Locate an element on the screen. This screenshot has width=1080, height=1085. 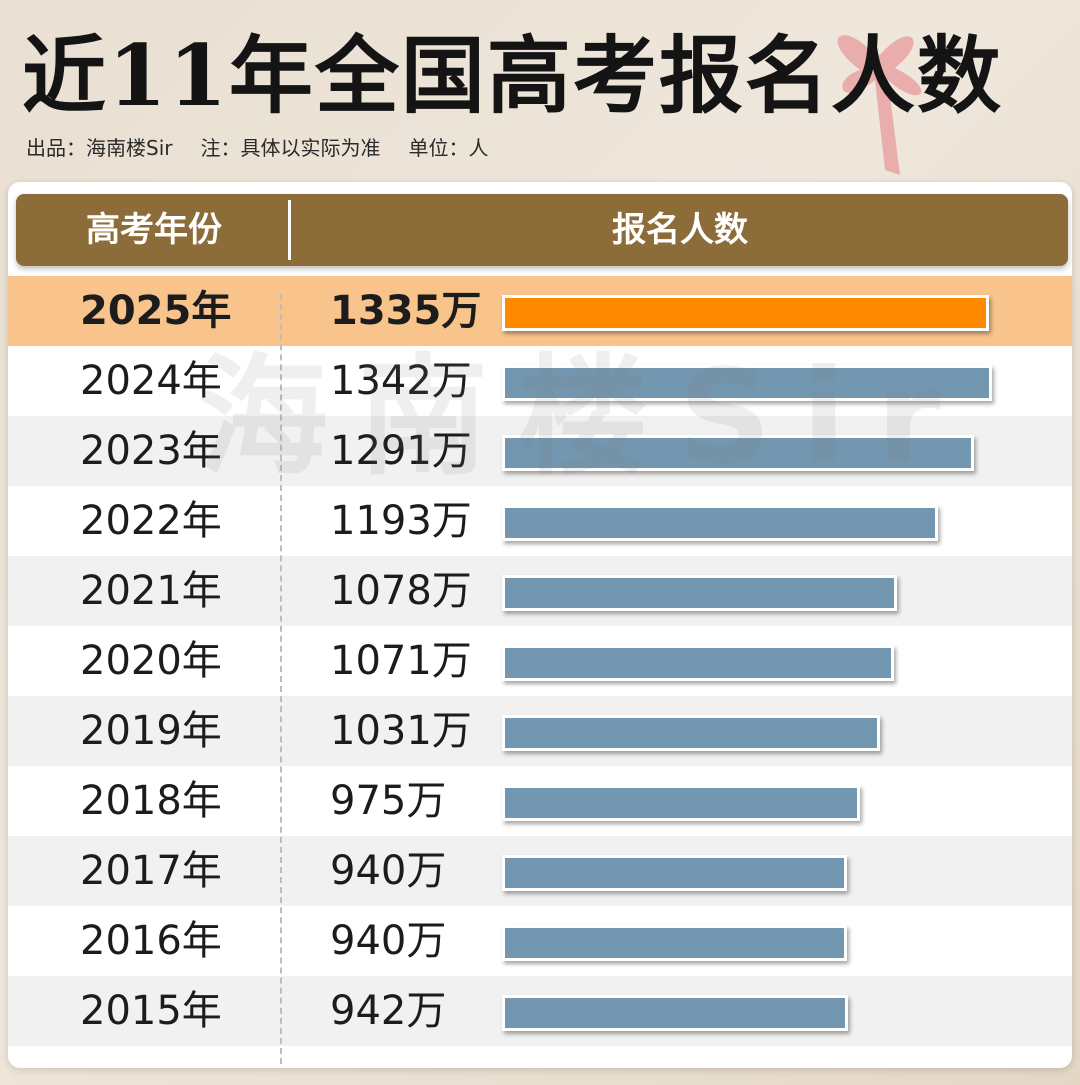
year-label: 2023年 is located at coordinates (151, 451).